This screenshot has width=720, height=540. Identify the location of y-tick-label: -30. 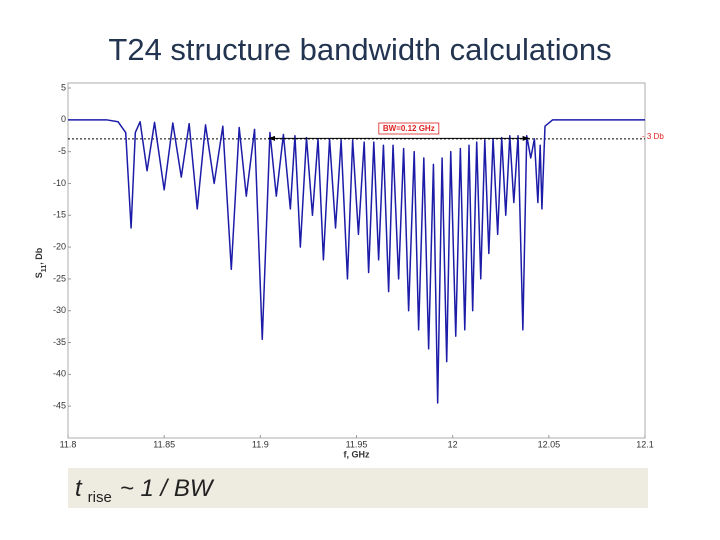
(59, 310).